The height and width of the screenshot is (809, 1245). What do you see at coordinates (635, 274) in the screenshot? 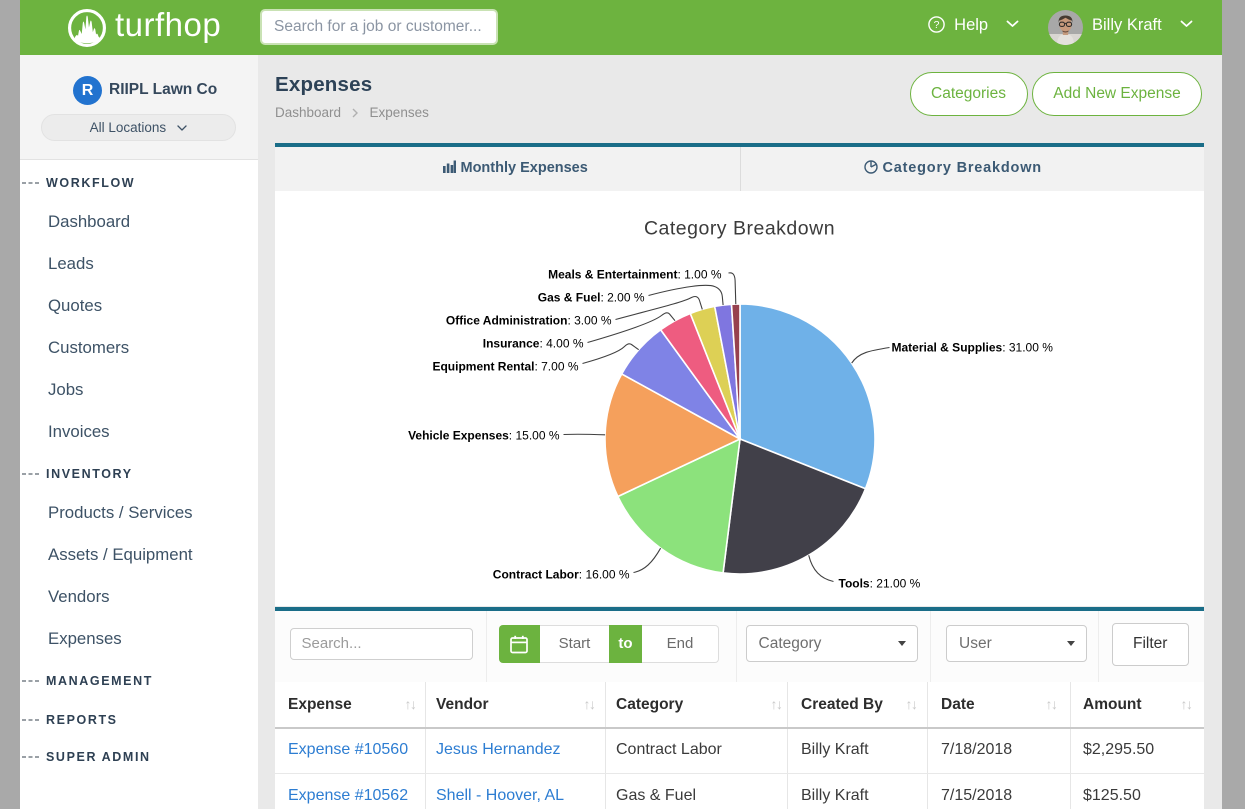
I see `svg-text: Meals & Entertainment: 1.00 %` at bounding box center [635, 274].